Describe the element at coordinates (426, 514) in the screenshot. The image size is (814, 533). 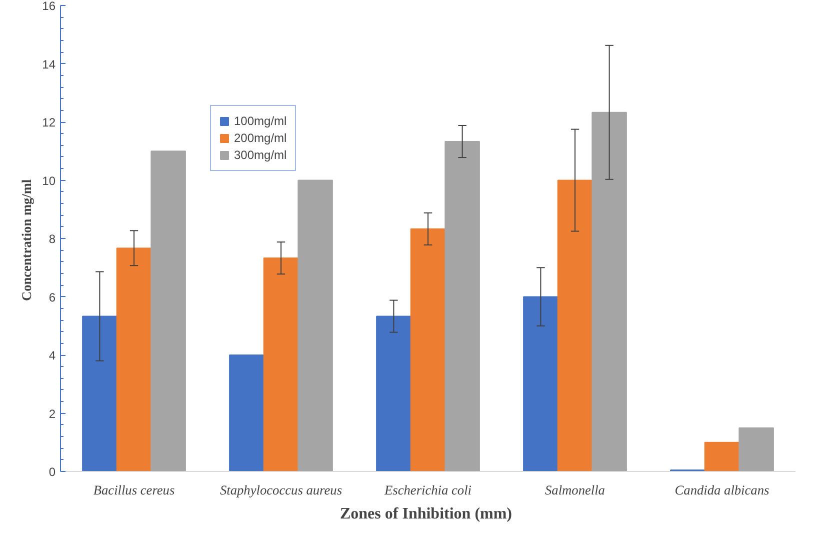
I see `x-axis-title: Zones of Inhibition (mm)` at that location.